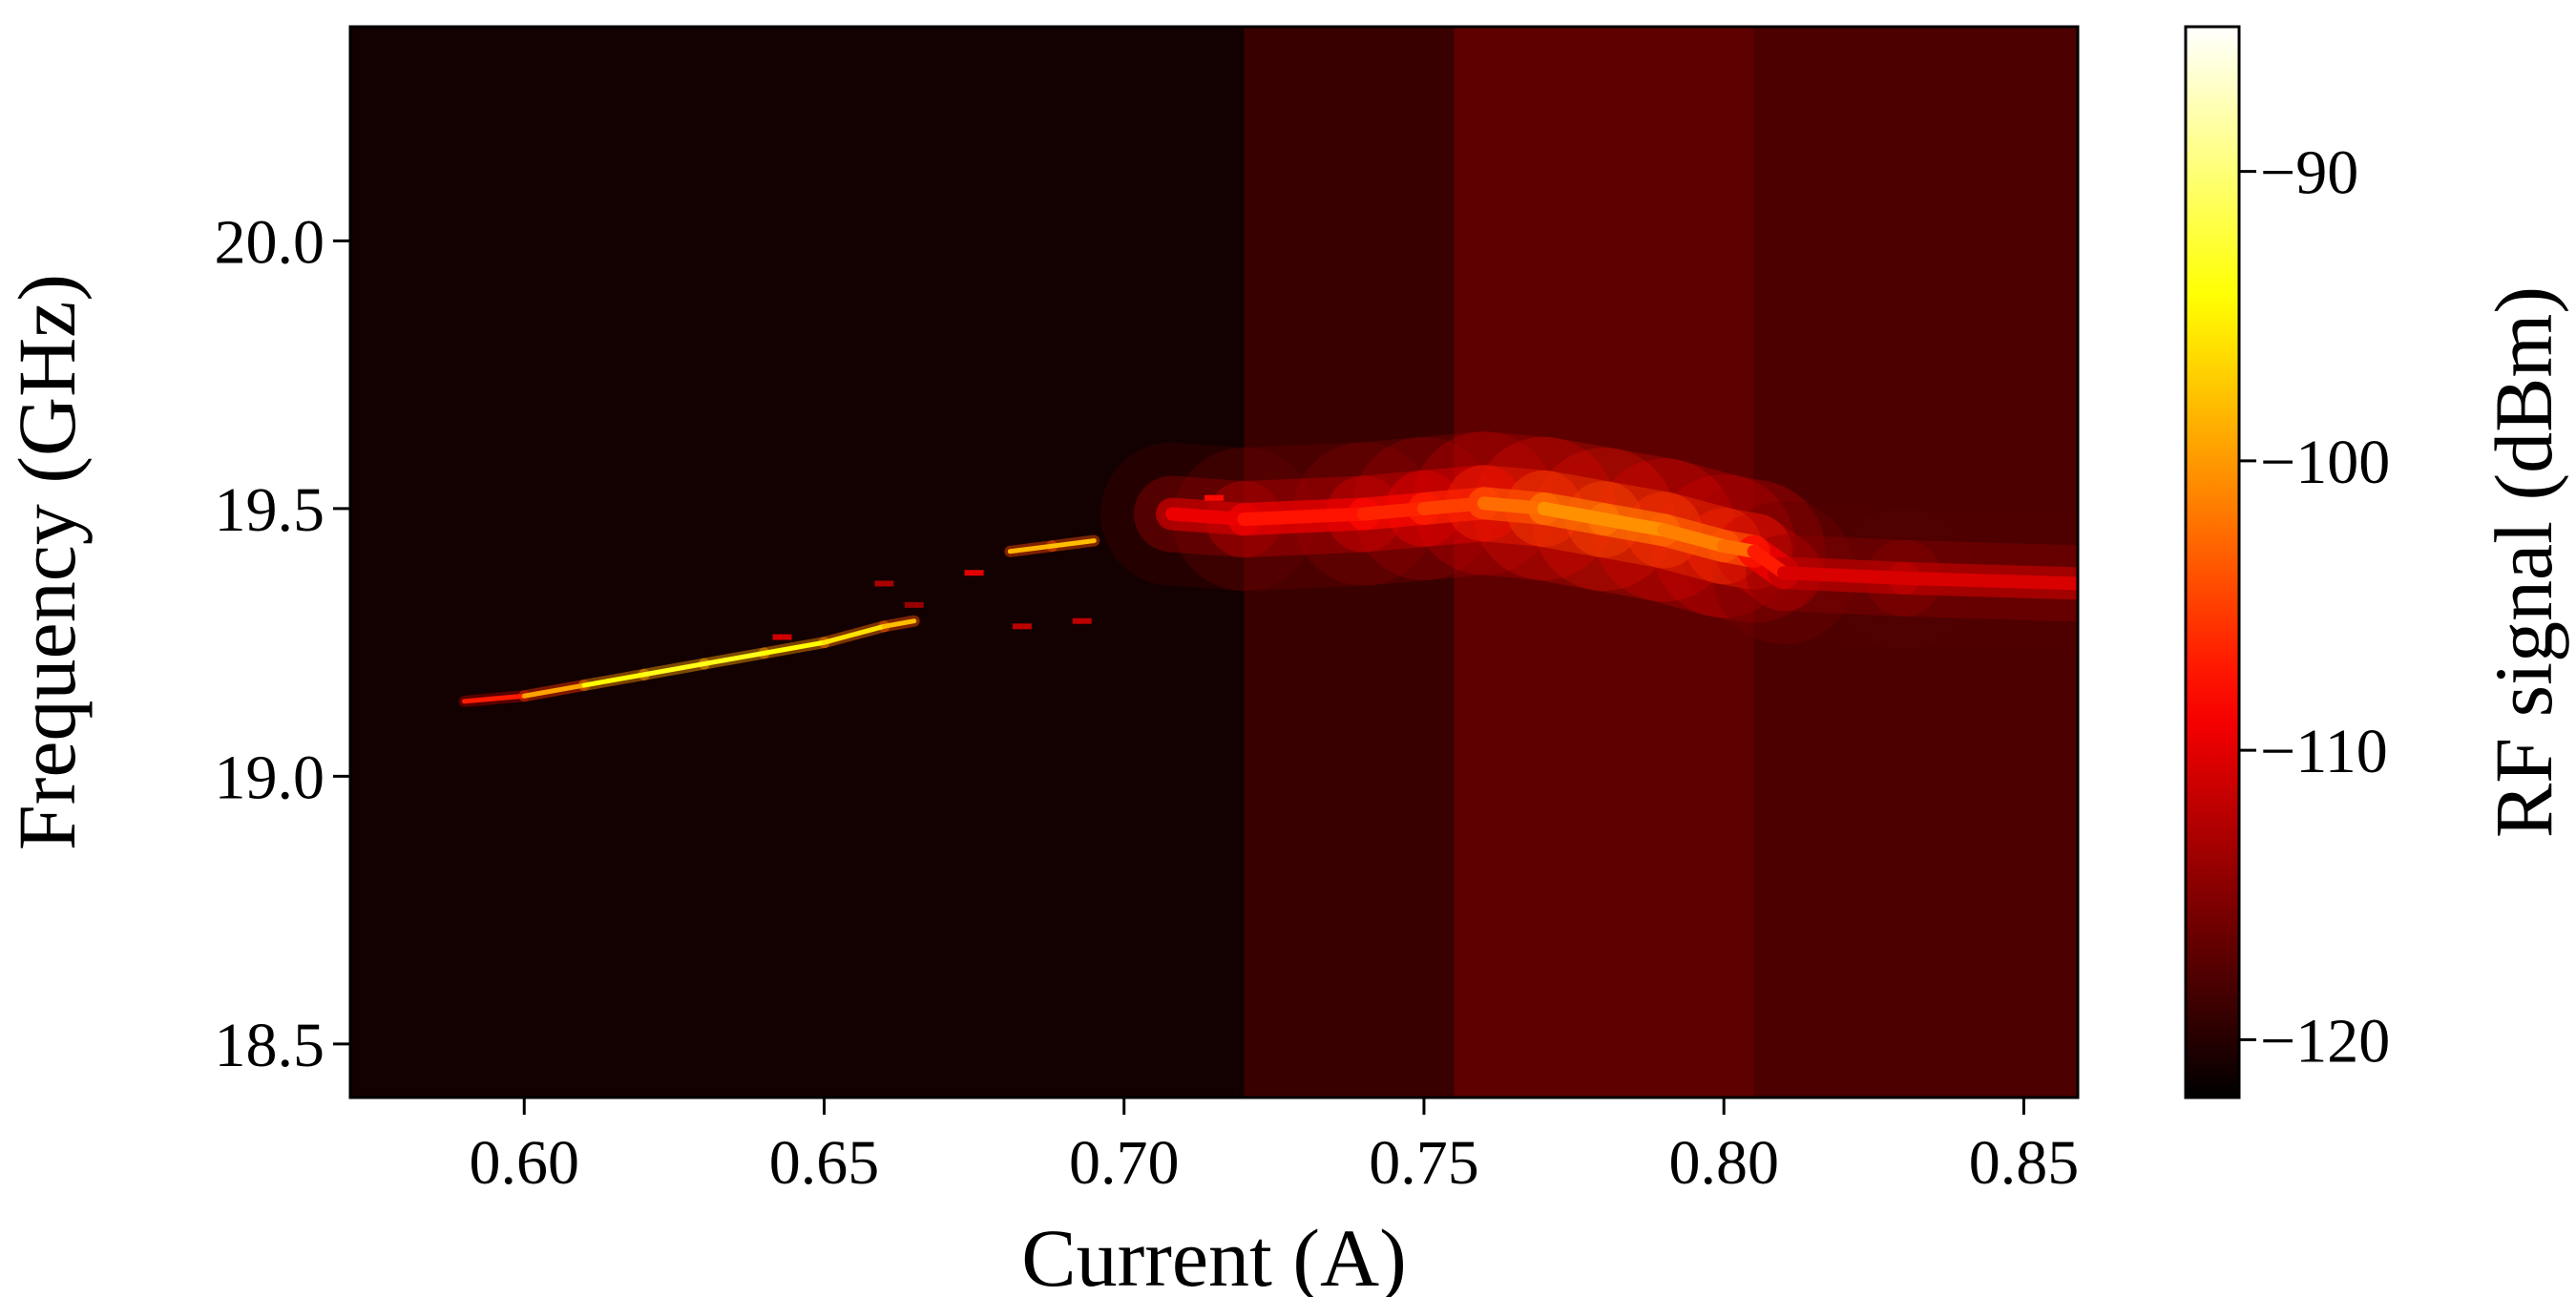  Describe the element at coordinates (270, 1045) in the screenshot. I see `y-tick-label: 18.5` at that location.